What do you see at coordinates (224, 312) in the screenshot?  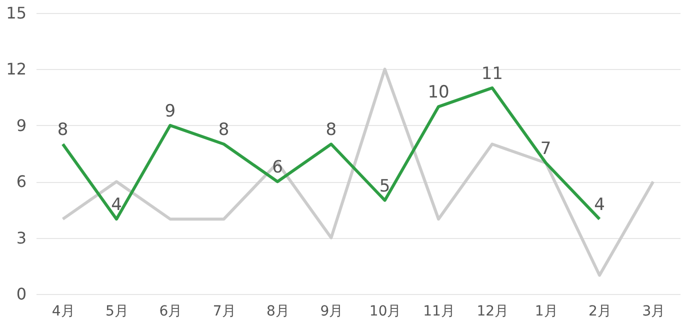 I see `x-tick-label: 7月` at bounding box center [224, 312].